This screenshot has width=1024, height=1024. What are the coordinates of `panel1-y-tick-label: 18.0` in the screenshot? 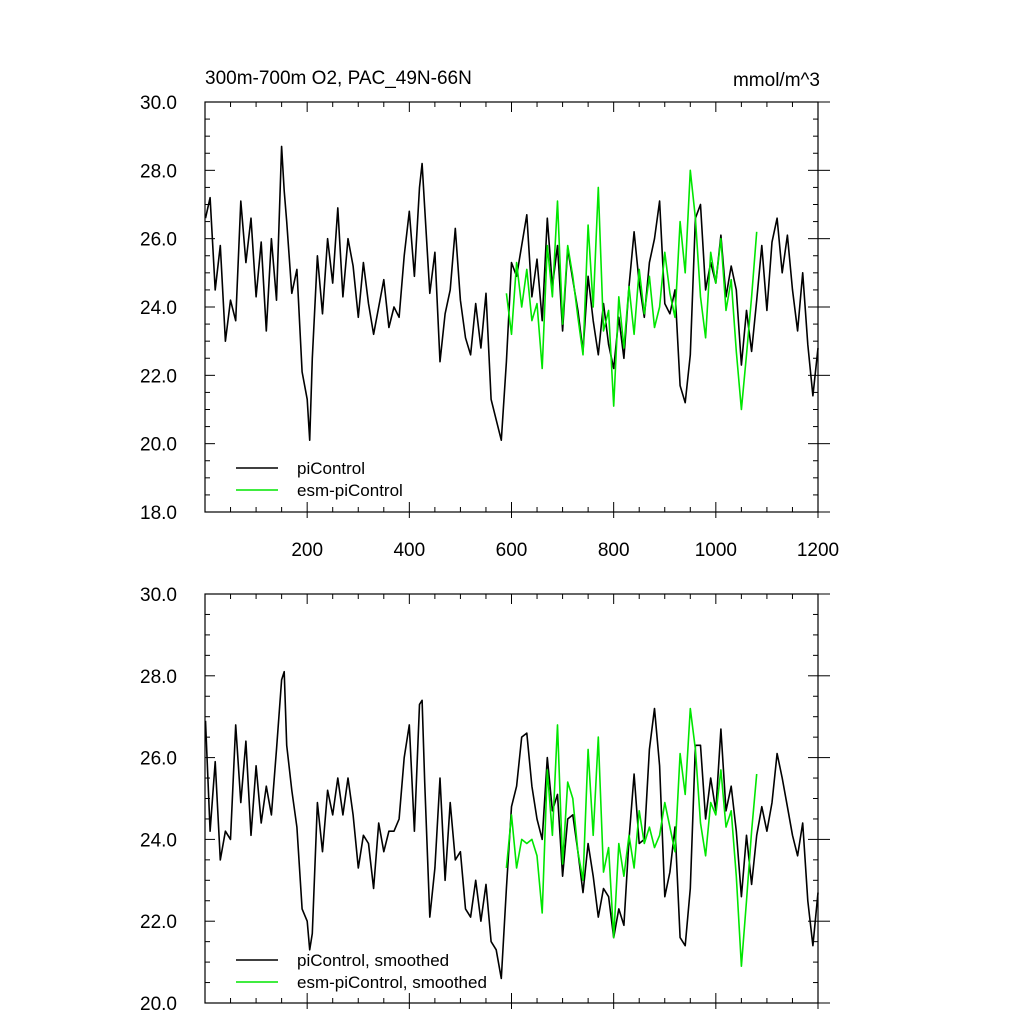 It's located at (158, 513).